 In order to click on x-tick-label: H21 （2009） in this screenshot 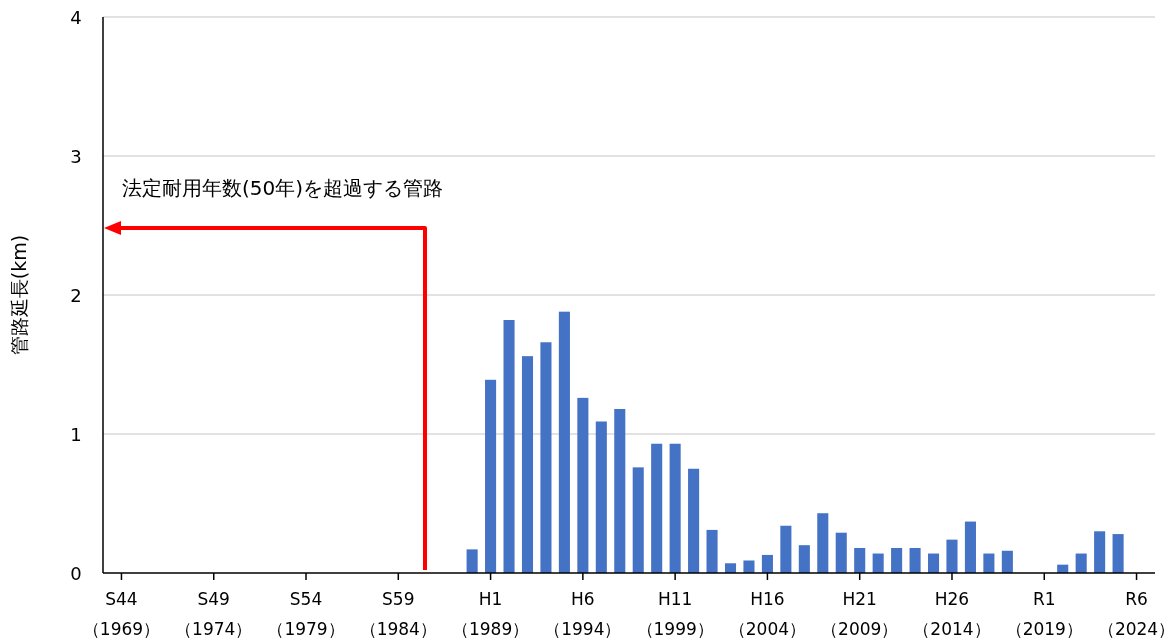, I will do `click(860, 614)`.